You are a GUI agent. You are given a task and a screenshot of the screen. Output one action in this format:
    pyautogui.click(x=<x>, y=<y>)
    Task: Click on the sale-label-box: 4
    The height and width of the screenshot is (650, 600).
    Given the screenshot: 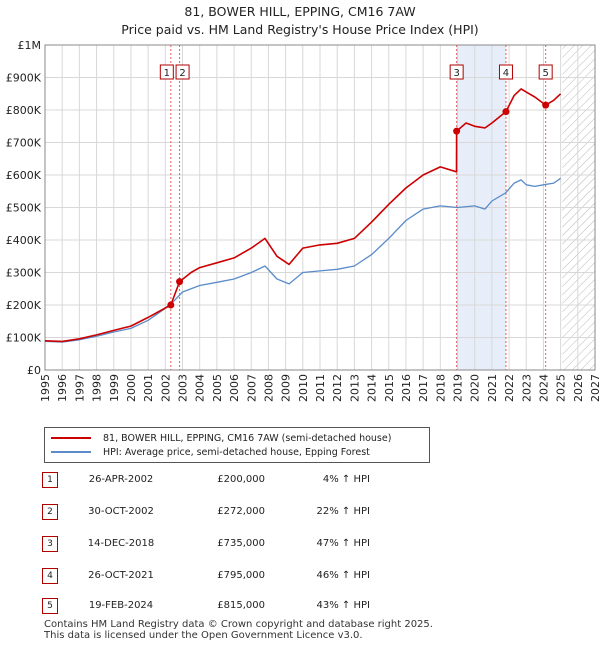 What is the action you would take?
    pyautogui.click(x=505, y=72)
    